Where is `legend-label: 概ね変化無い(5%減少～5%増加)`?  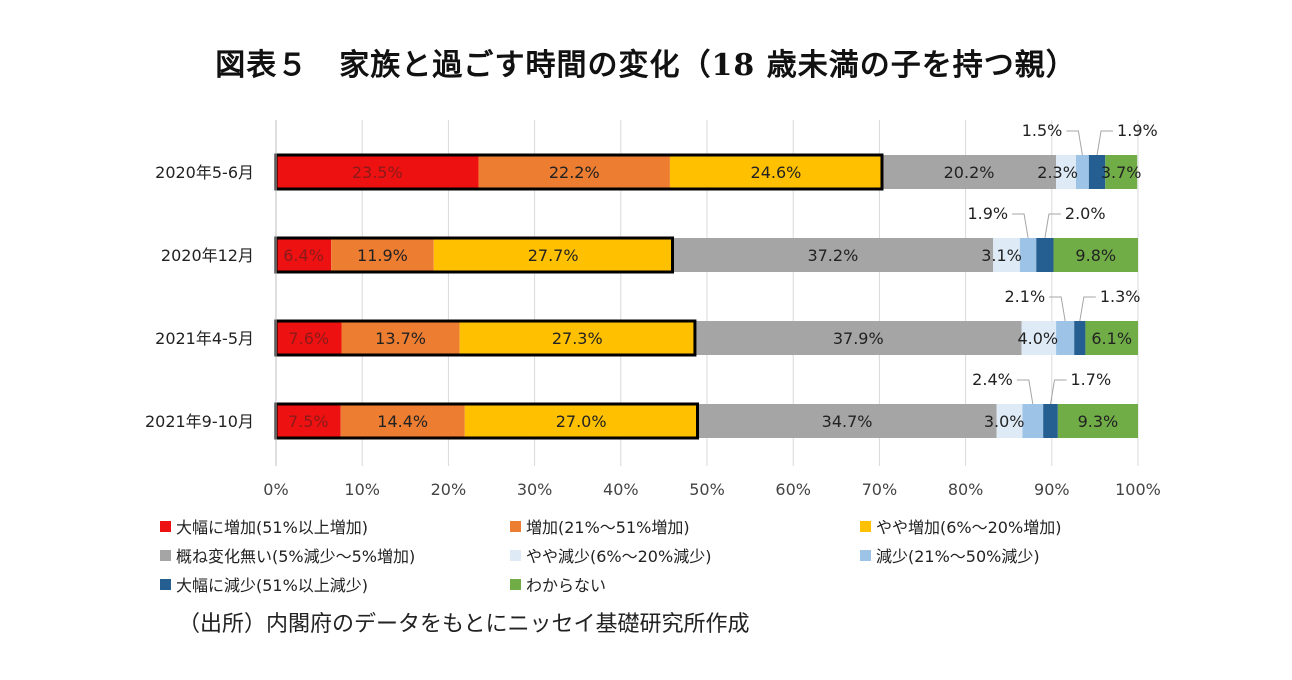
legend-label: 概ね変化無い(5%減少～5%増加) is located at coordinates (296, 556).